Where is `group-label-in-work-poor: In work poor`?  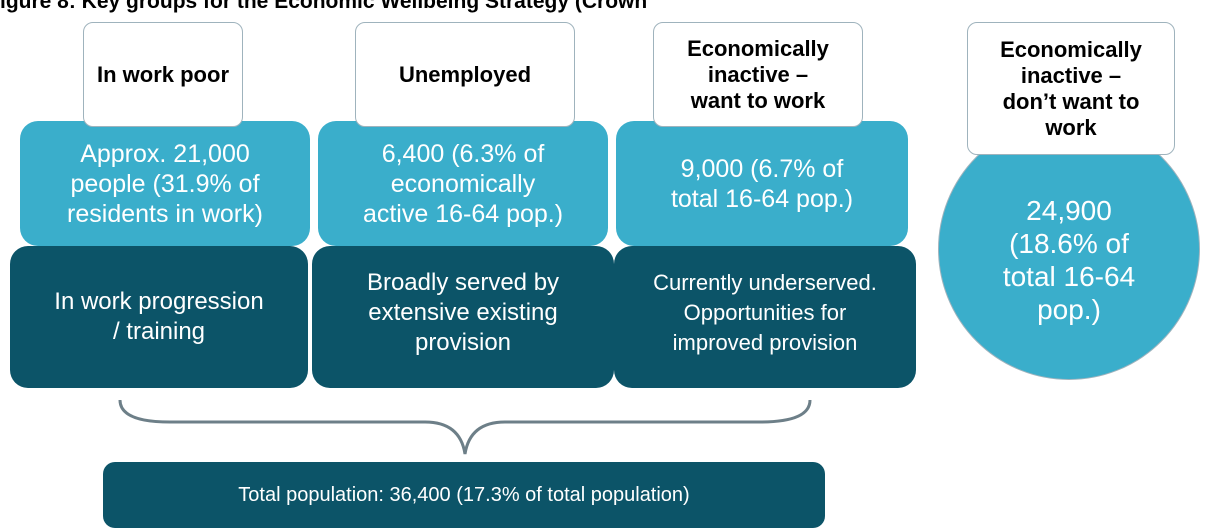
group-label-in-work-poor: In work poor is located at coordinates (163, 74).